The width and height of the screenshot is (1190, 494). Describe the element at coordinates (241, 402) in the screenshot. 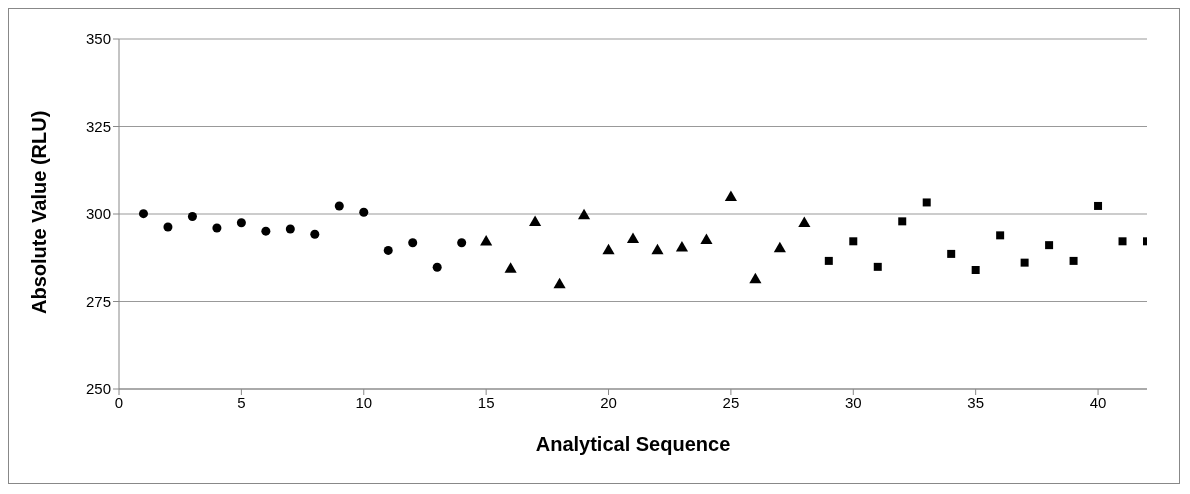

I see `x-tick-label: 5` at that location.